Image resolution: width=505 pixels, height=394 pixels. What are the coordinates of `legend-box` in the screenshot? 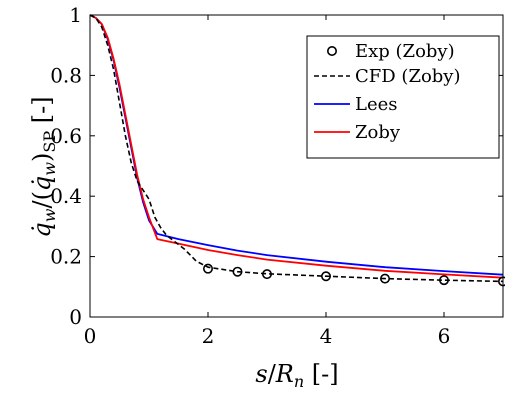 It's located at (403, 97).